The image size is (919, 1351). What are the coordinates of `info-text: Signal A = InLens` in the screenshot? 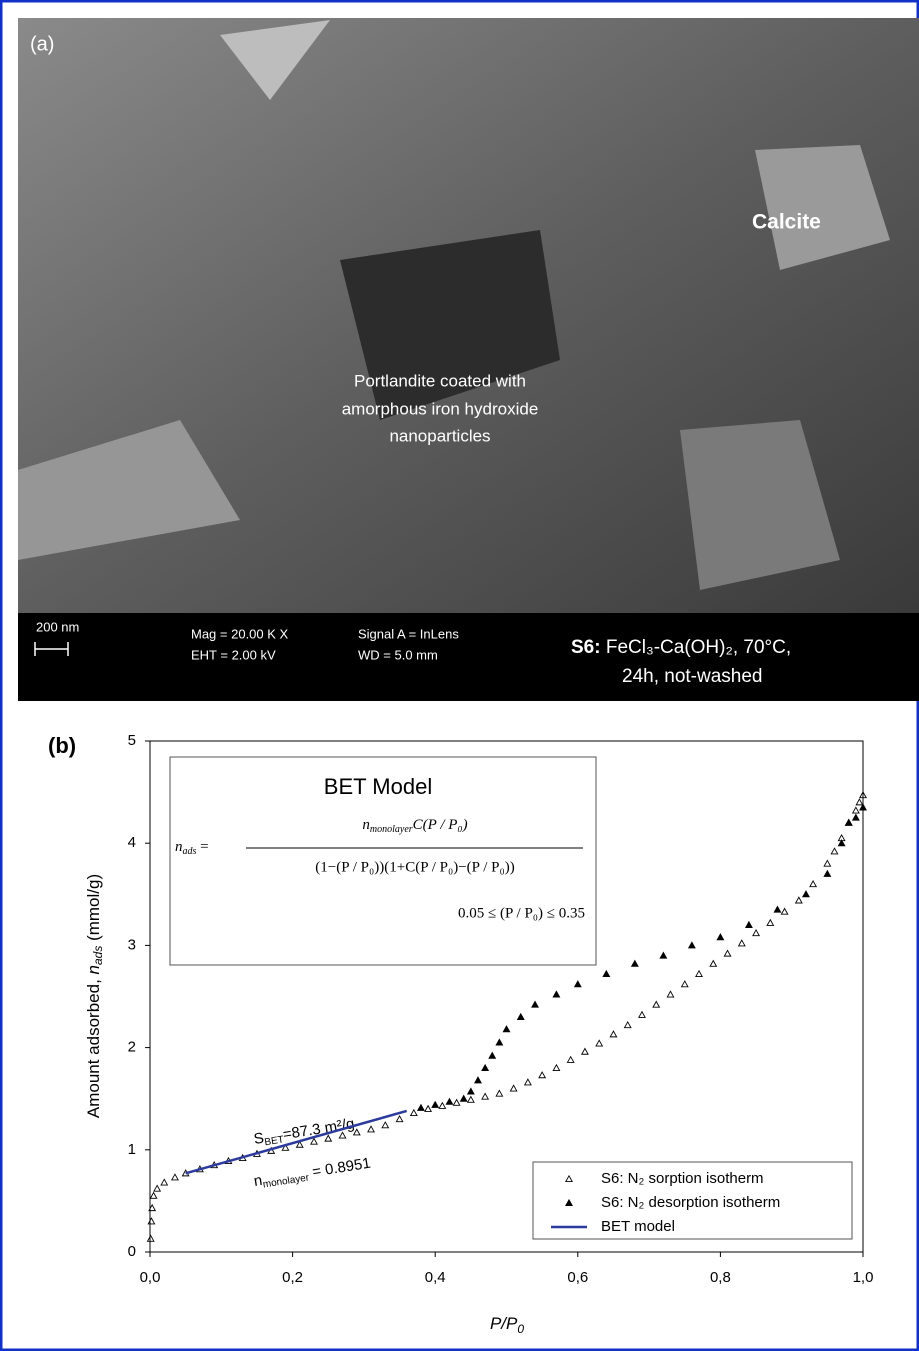 It's located at (408, 633).